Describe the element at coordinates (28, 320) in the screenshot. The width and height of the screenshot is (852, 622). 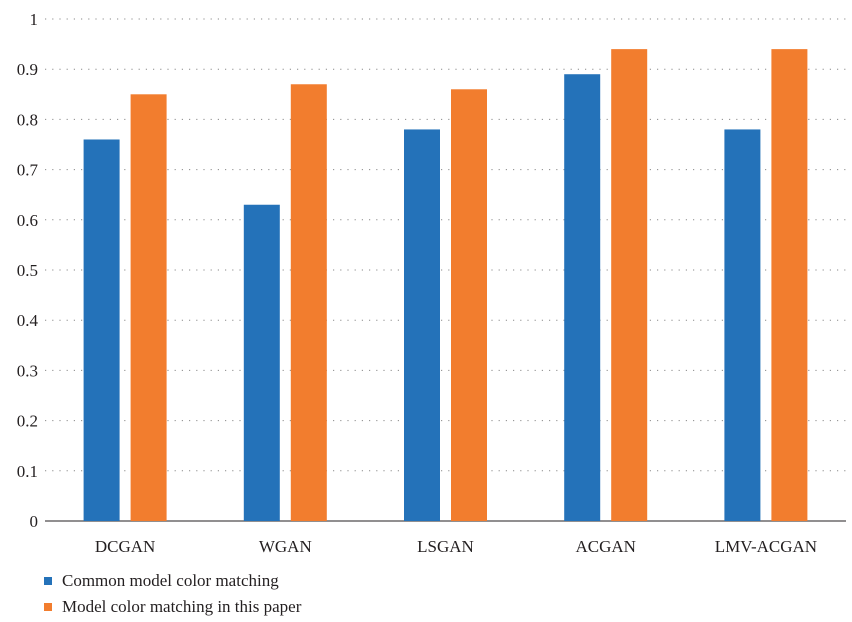
I see `y-tick-label: 0.4` at that location.